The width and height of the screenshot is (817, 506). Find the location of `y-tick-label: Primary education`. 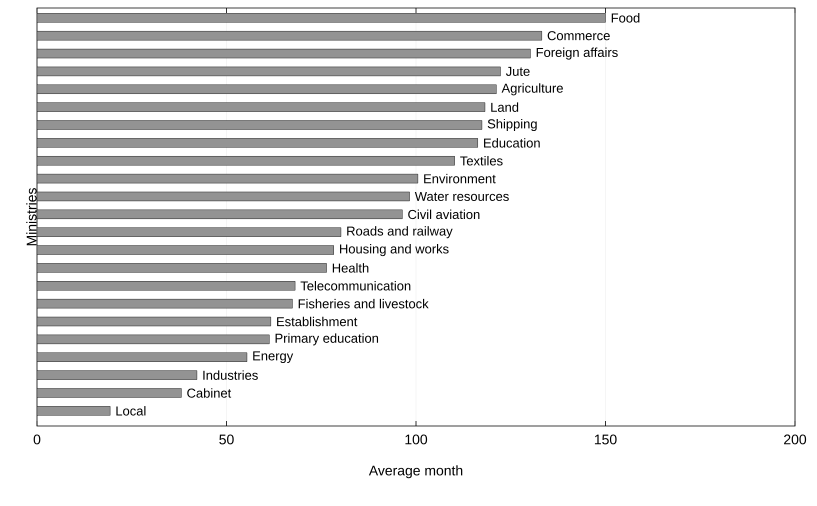

y-tick-label: Primary education is located at coordinates (327, 339).